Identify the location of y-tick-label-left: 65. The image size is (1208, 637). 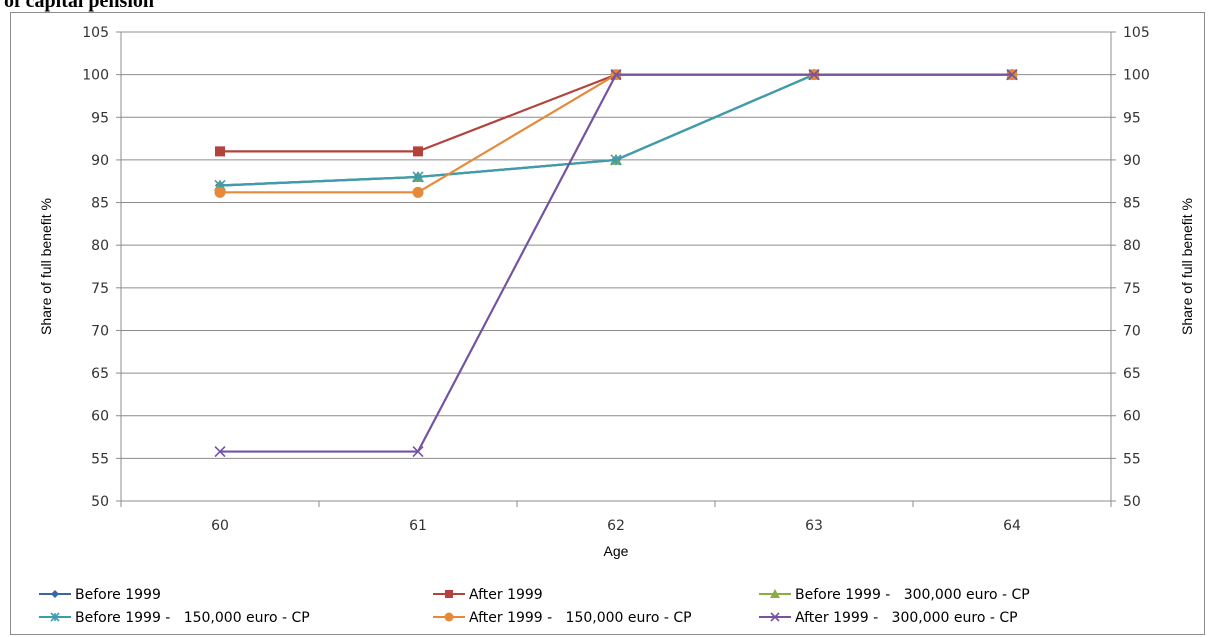
(100, 374).